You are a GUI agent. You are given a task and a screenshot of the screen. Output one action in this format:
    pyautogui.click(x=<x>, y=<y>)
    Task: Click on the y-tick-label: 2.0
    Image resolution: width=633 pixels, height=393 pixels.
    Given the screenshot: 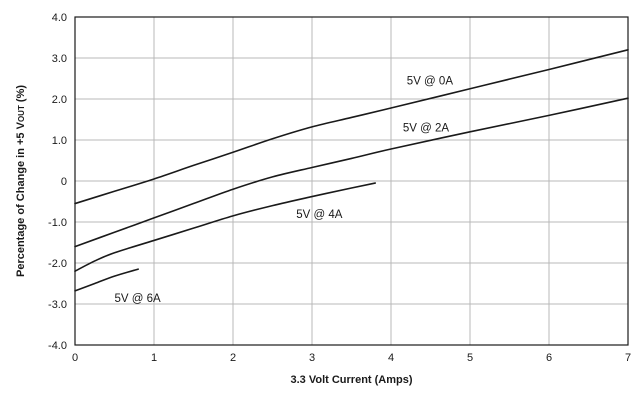 What is the action you would take?
    pyautogui.click(x=59, y=100)
    